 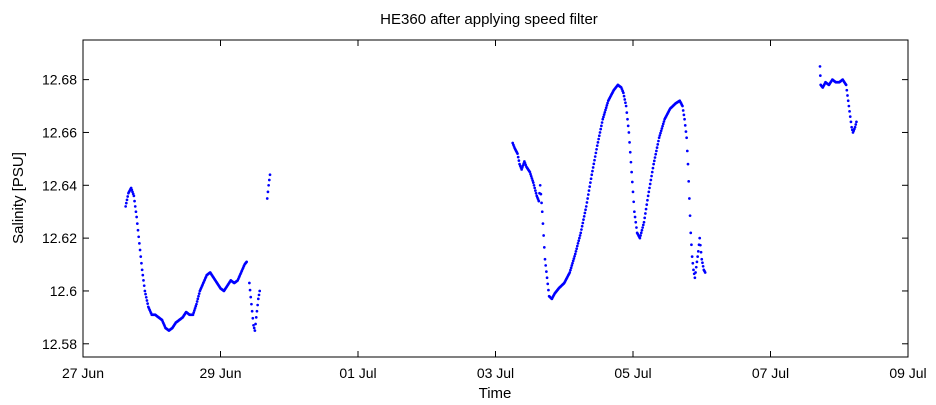 What do you see at coordinates (907, 373) in the screenshot?
I see `x-tick-label: 09 Jul` at bounding box center [907, 373].